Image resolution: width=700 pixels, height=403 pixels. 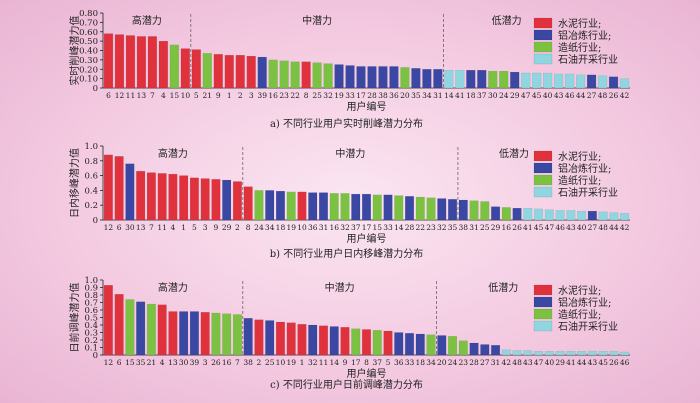 What do you see at coordinates (361, 95) in the screenshot?
I see `x-tick-label: 17` at bounding box center [361, 95].